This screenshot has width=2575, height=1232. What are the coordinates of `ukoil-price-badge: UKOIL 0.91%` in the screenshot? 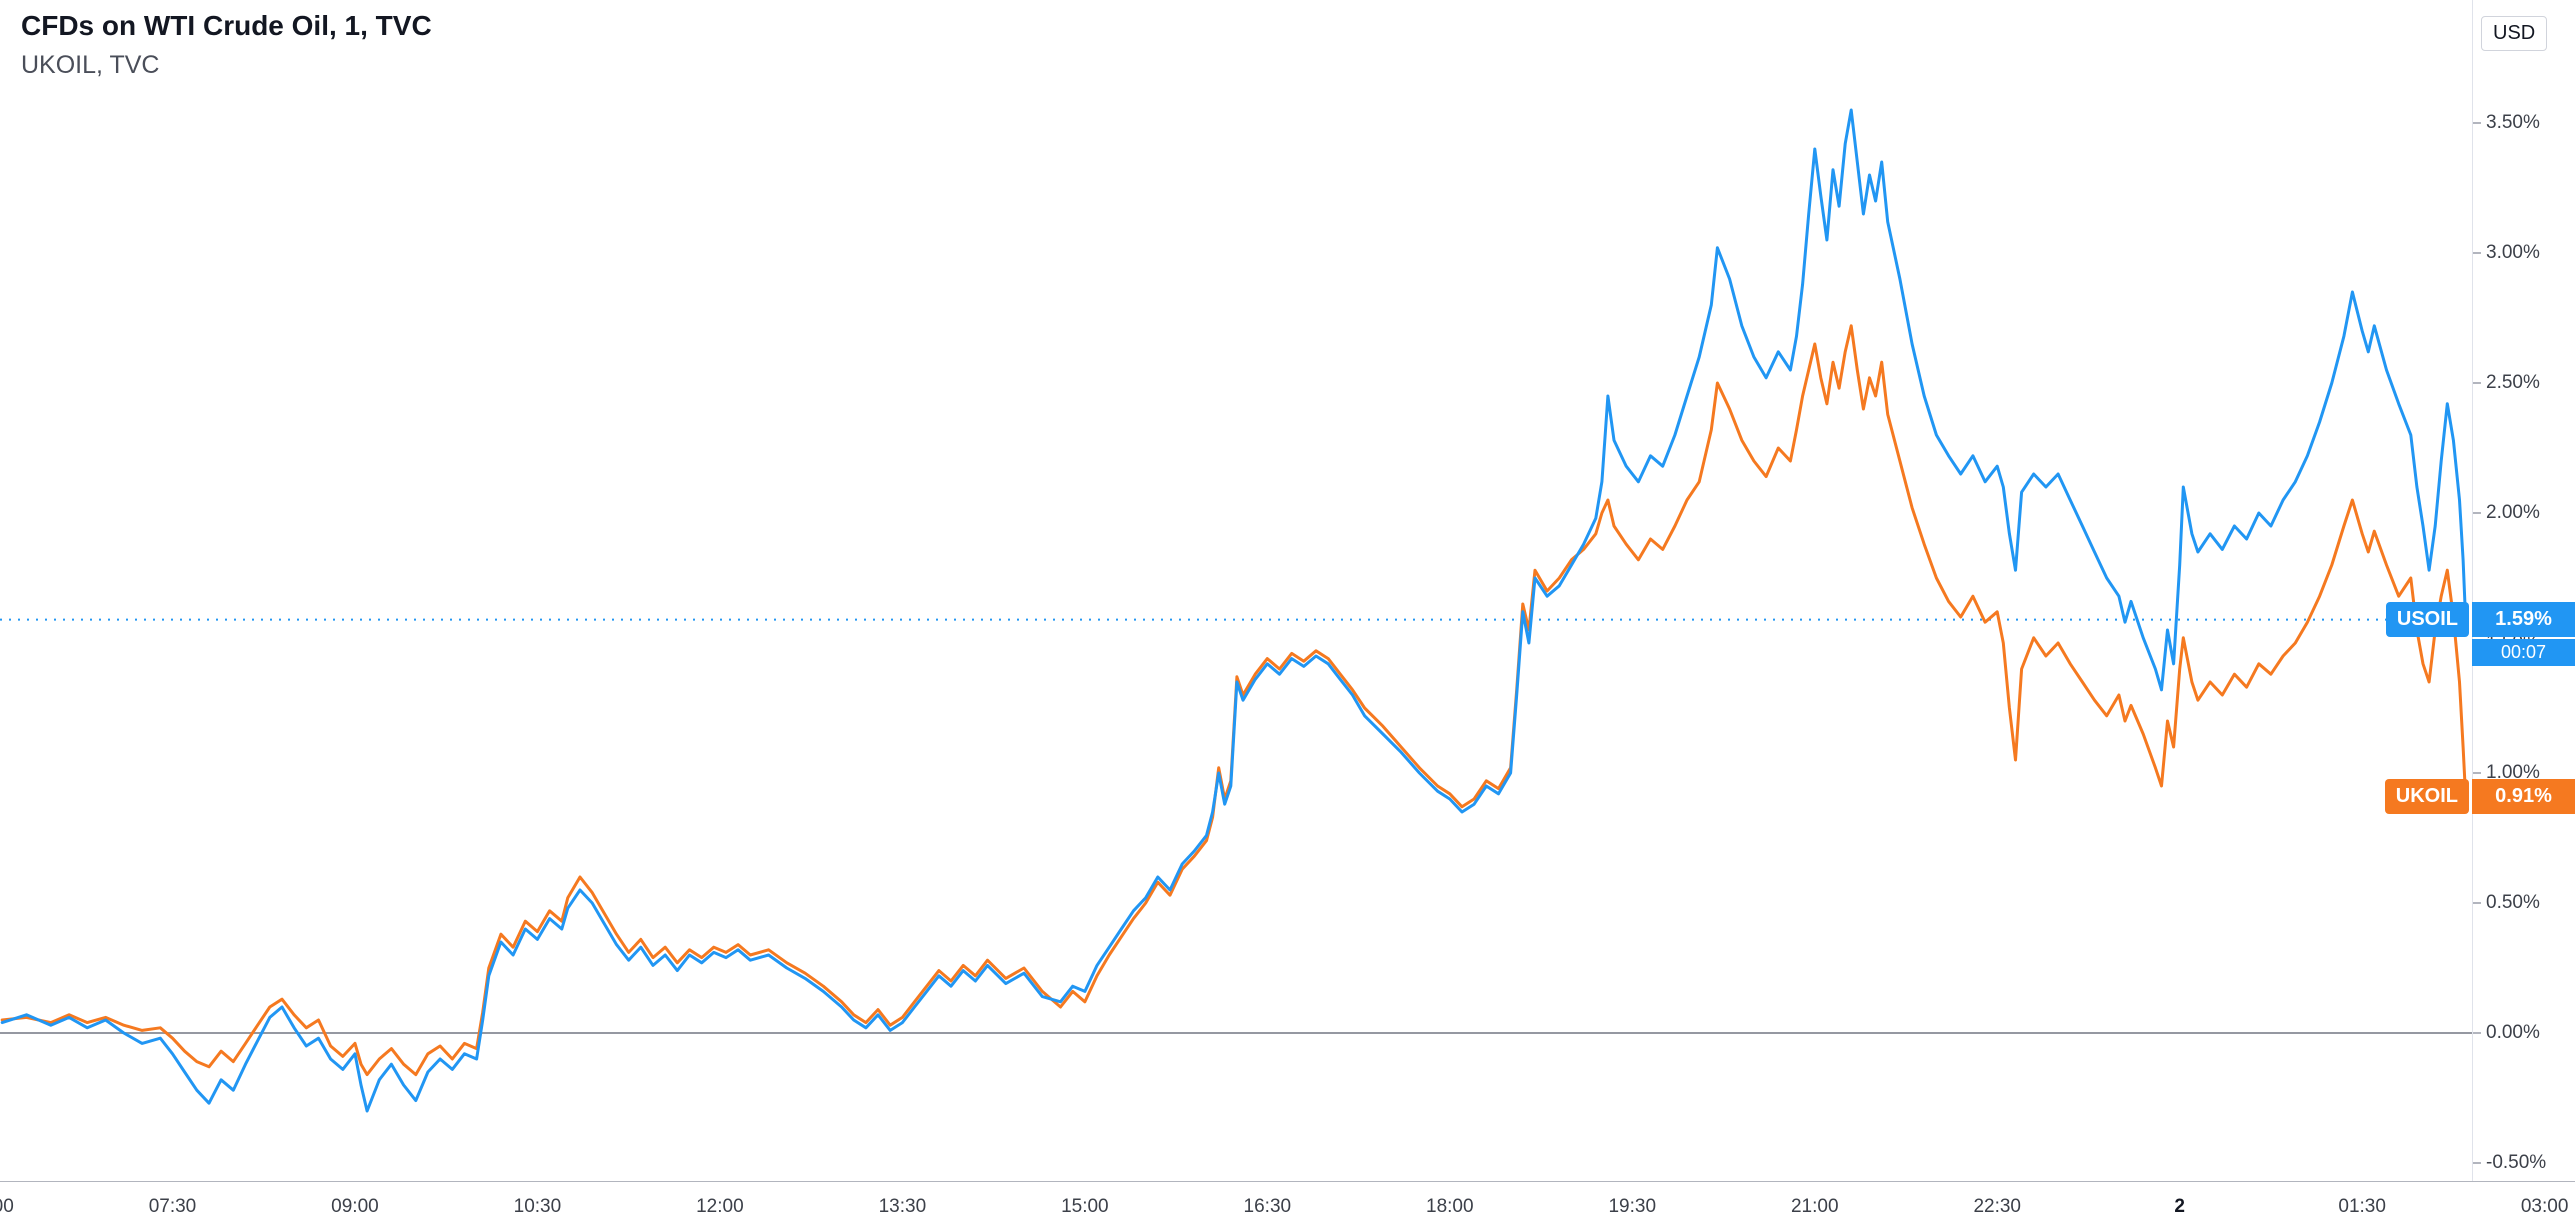 It's located at (2479, 797).